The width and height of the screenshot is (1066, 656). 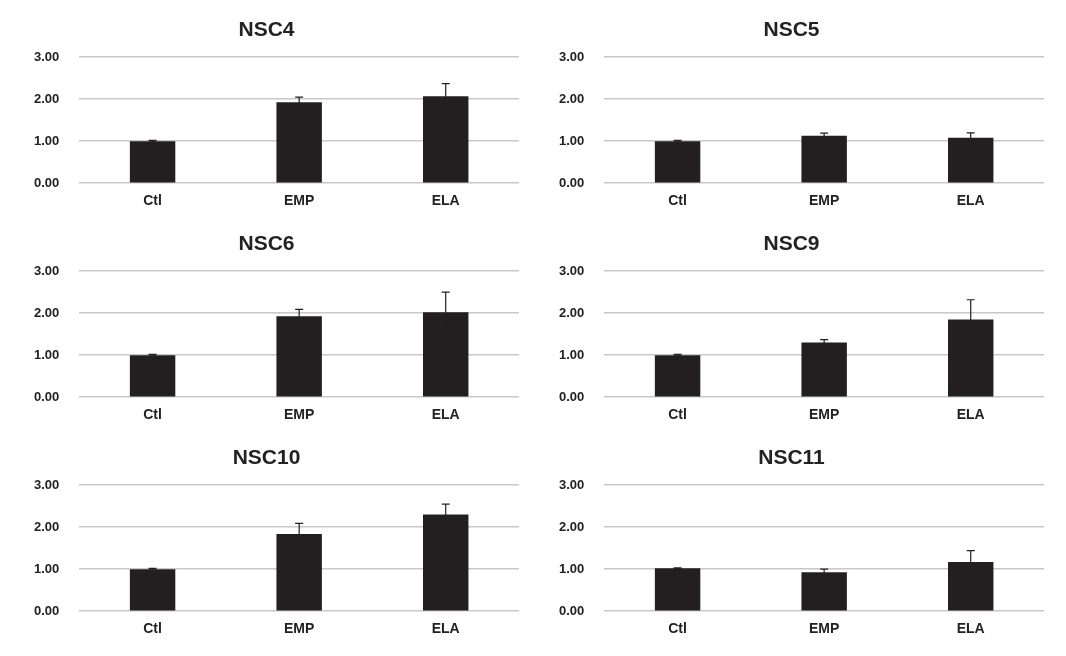 I want to click on chart-title: NSC4, so click(x=266, y=29).